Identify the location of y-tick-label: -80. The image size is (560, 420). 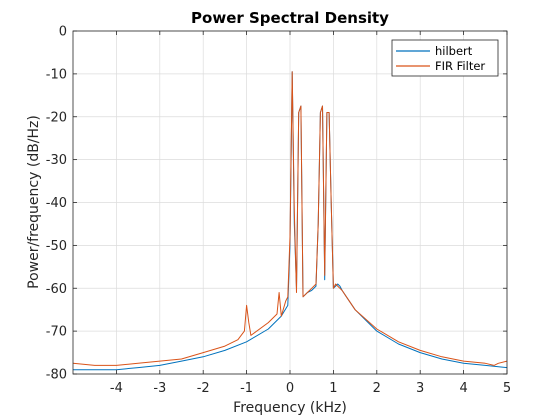
(56, 375).